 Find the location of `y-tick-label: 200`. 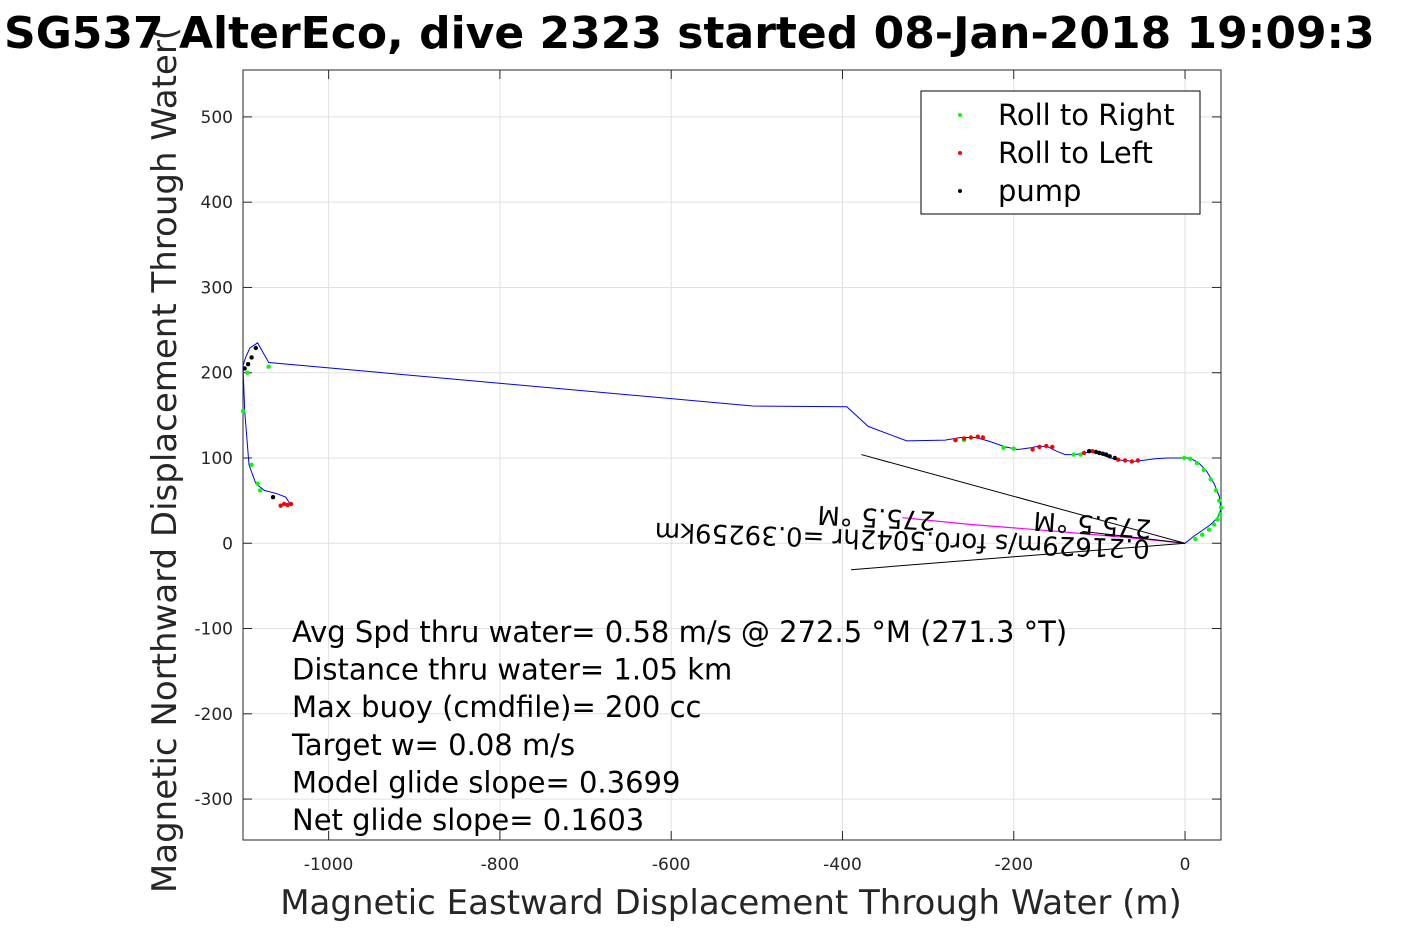

y-tick-label: 200 is located at coordinates (217, 374).